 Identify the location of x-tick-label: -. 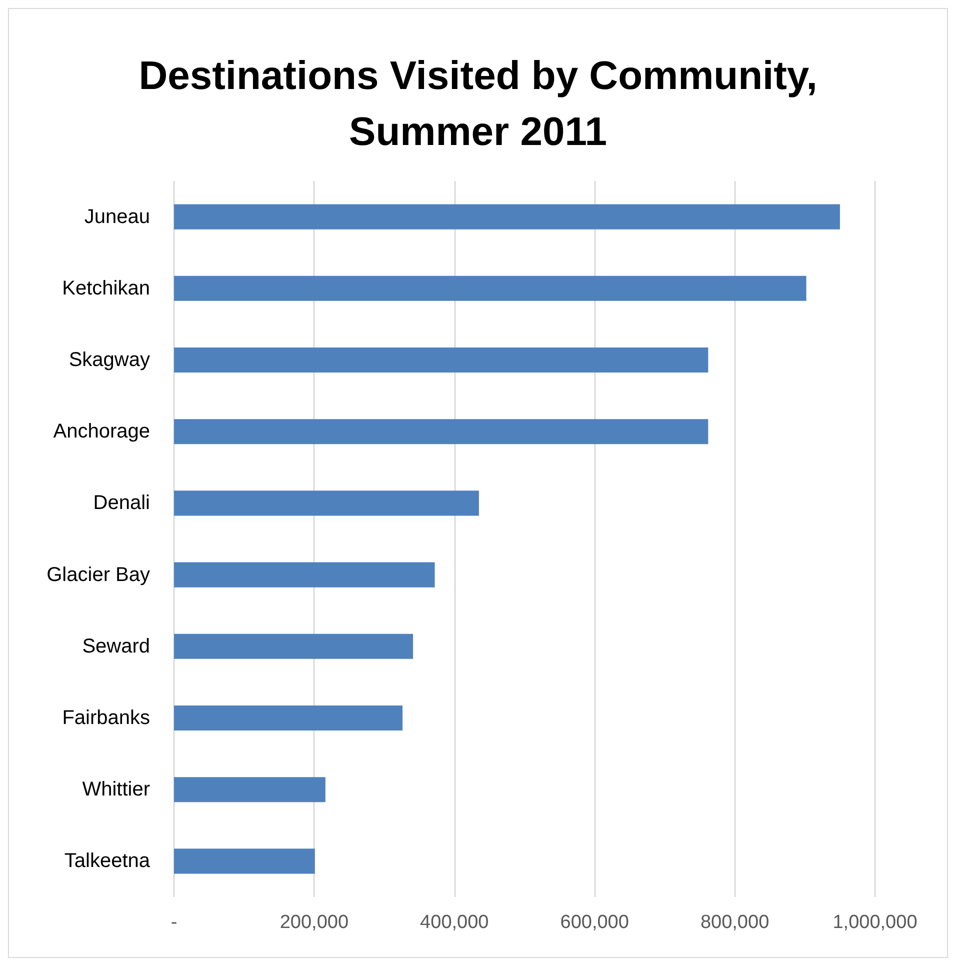
(174, 922).